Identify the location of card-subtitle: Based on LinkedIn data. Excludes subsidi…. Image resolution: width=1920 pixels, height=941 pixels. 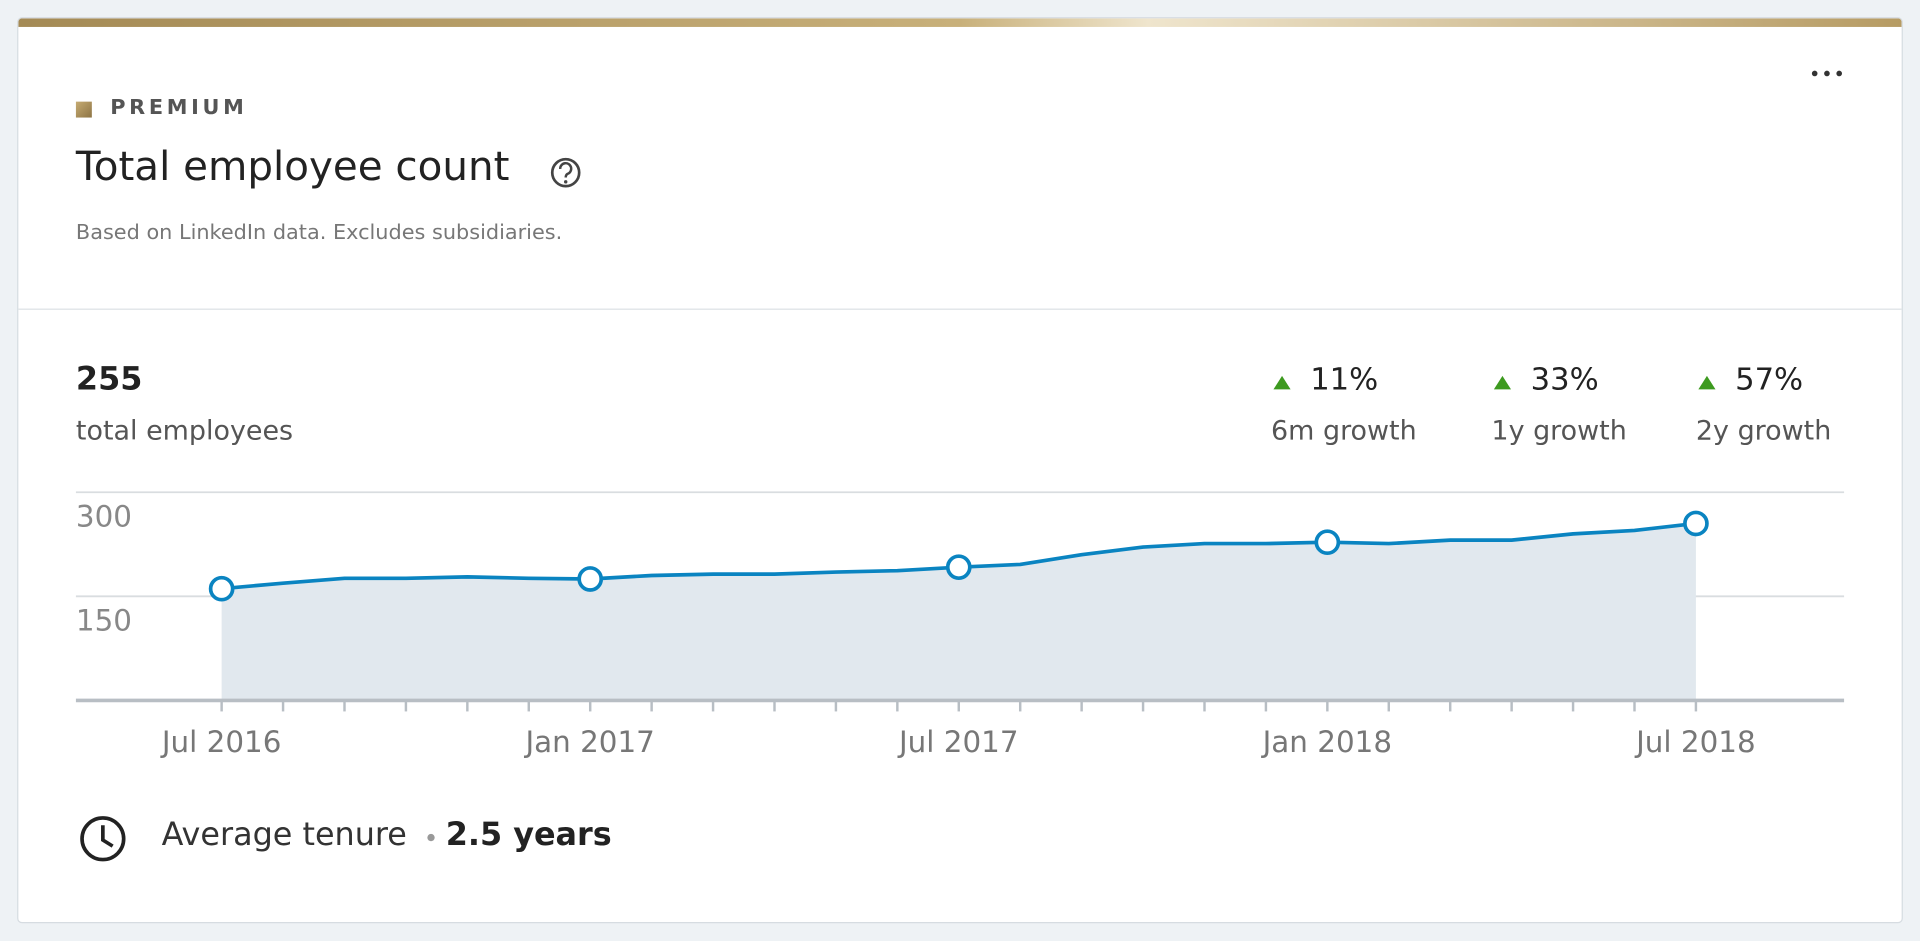
(319, 232).